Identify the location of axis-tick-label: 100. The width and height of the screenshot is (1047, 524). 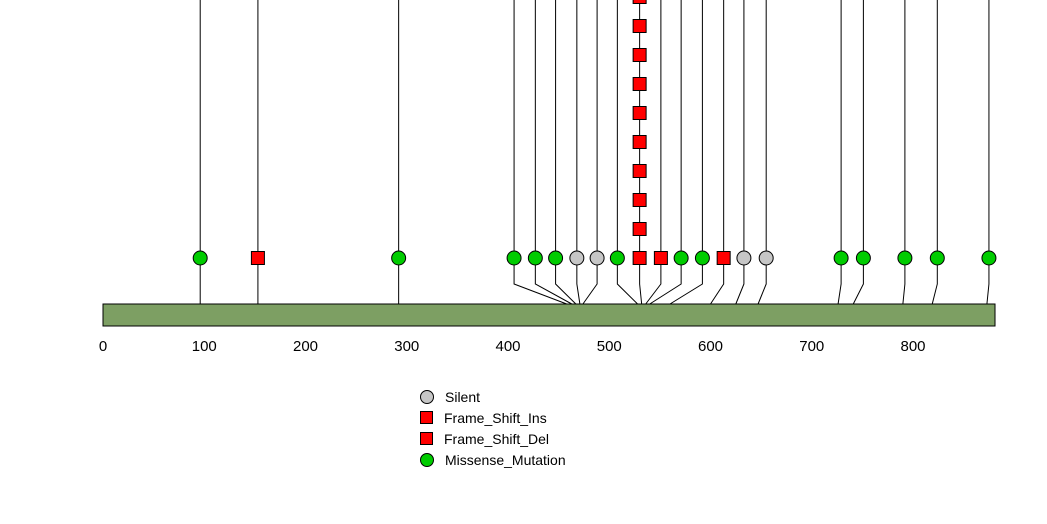
(204, 346).